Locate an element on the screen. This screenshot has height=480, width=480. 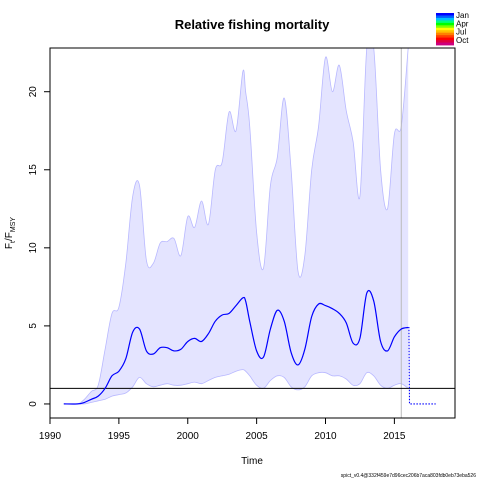
prediction-line is located at coordinates (422, 365).